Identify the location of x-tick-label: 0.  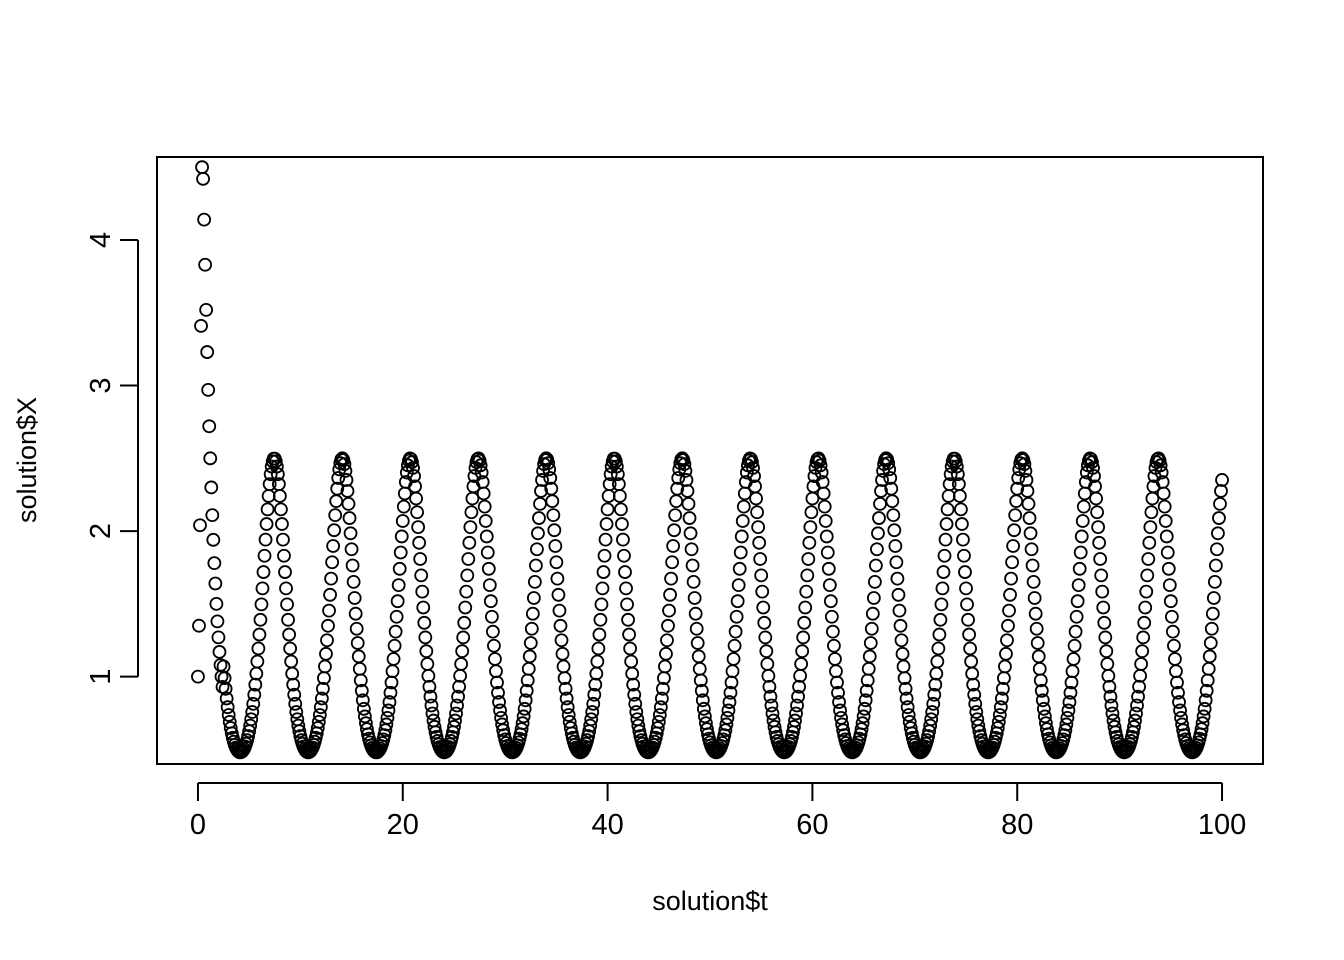
(198, 825).